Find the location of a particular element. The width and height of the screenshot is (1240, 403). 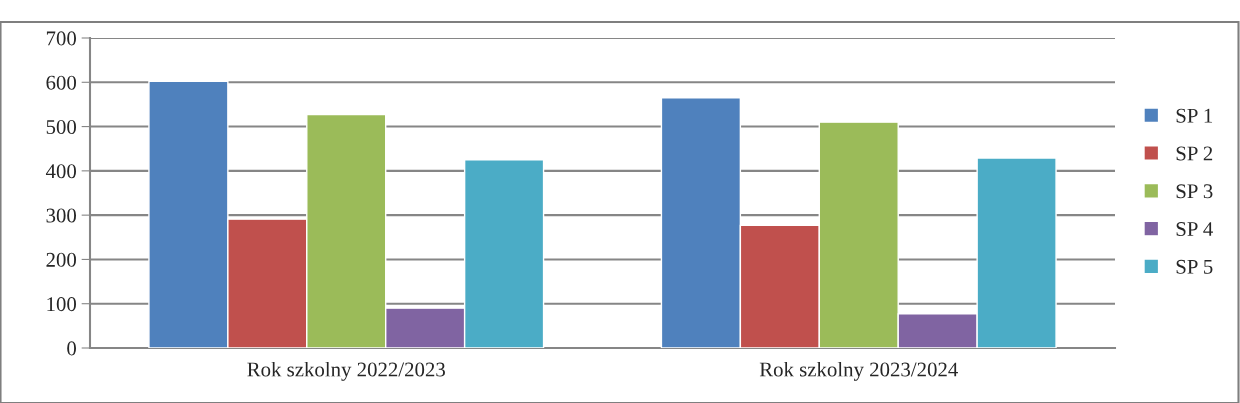

legend-label: SP 1 is located at coordinates (1194, 115).